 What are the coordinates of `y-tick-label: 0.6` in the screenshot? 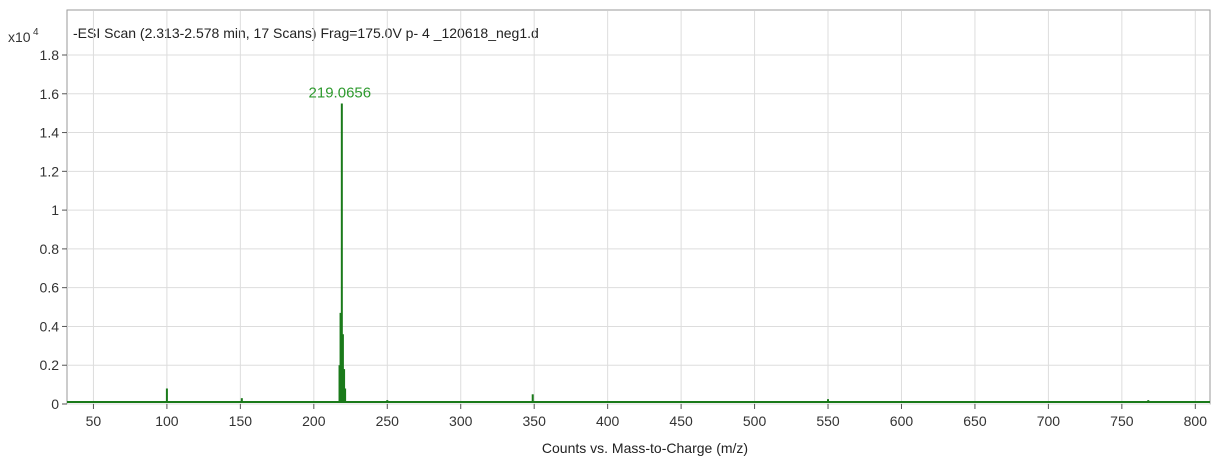 It's located at (50, 288).